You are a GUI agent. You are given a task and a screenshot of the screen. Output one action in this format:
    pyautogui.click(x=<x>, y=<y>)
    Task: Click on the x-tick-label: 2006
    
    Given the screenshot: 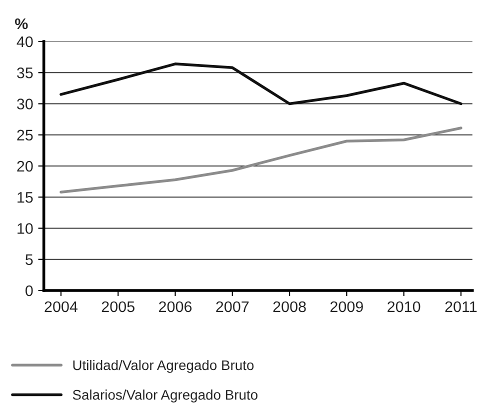 What is the action you would take?
    pyautogui.click(x=175, y=306)
    